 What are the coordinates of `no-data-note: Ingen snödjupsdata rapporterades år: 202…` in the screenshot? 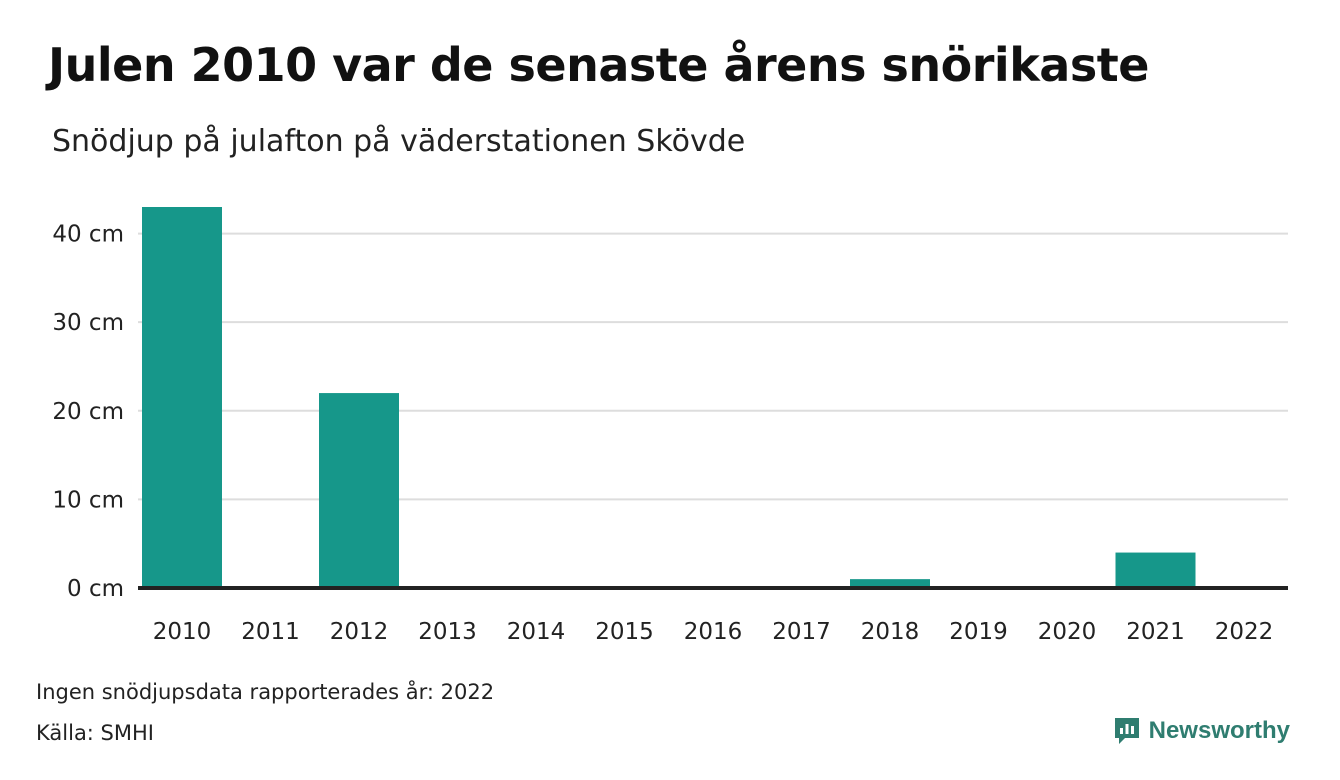 It's located at (265, 692).